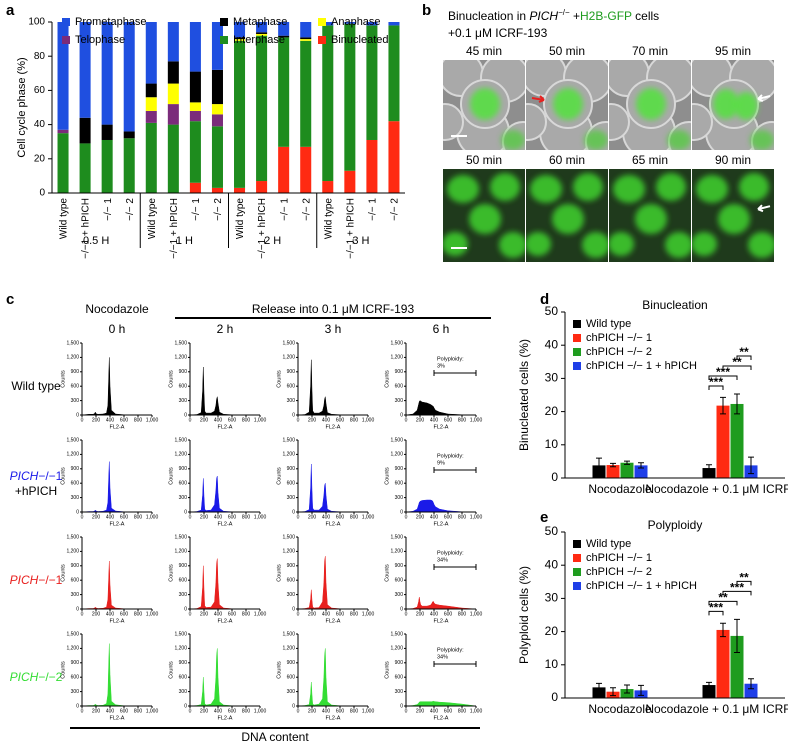  What do you see at coordinates (536, 122) in the screenshot?
I see `cell` at bounding box center [536, 122].